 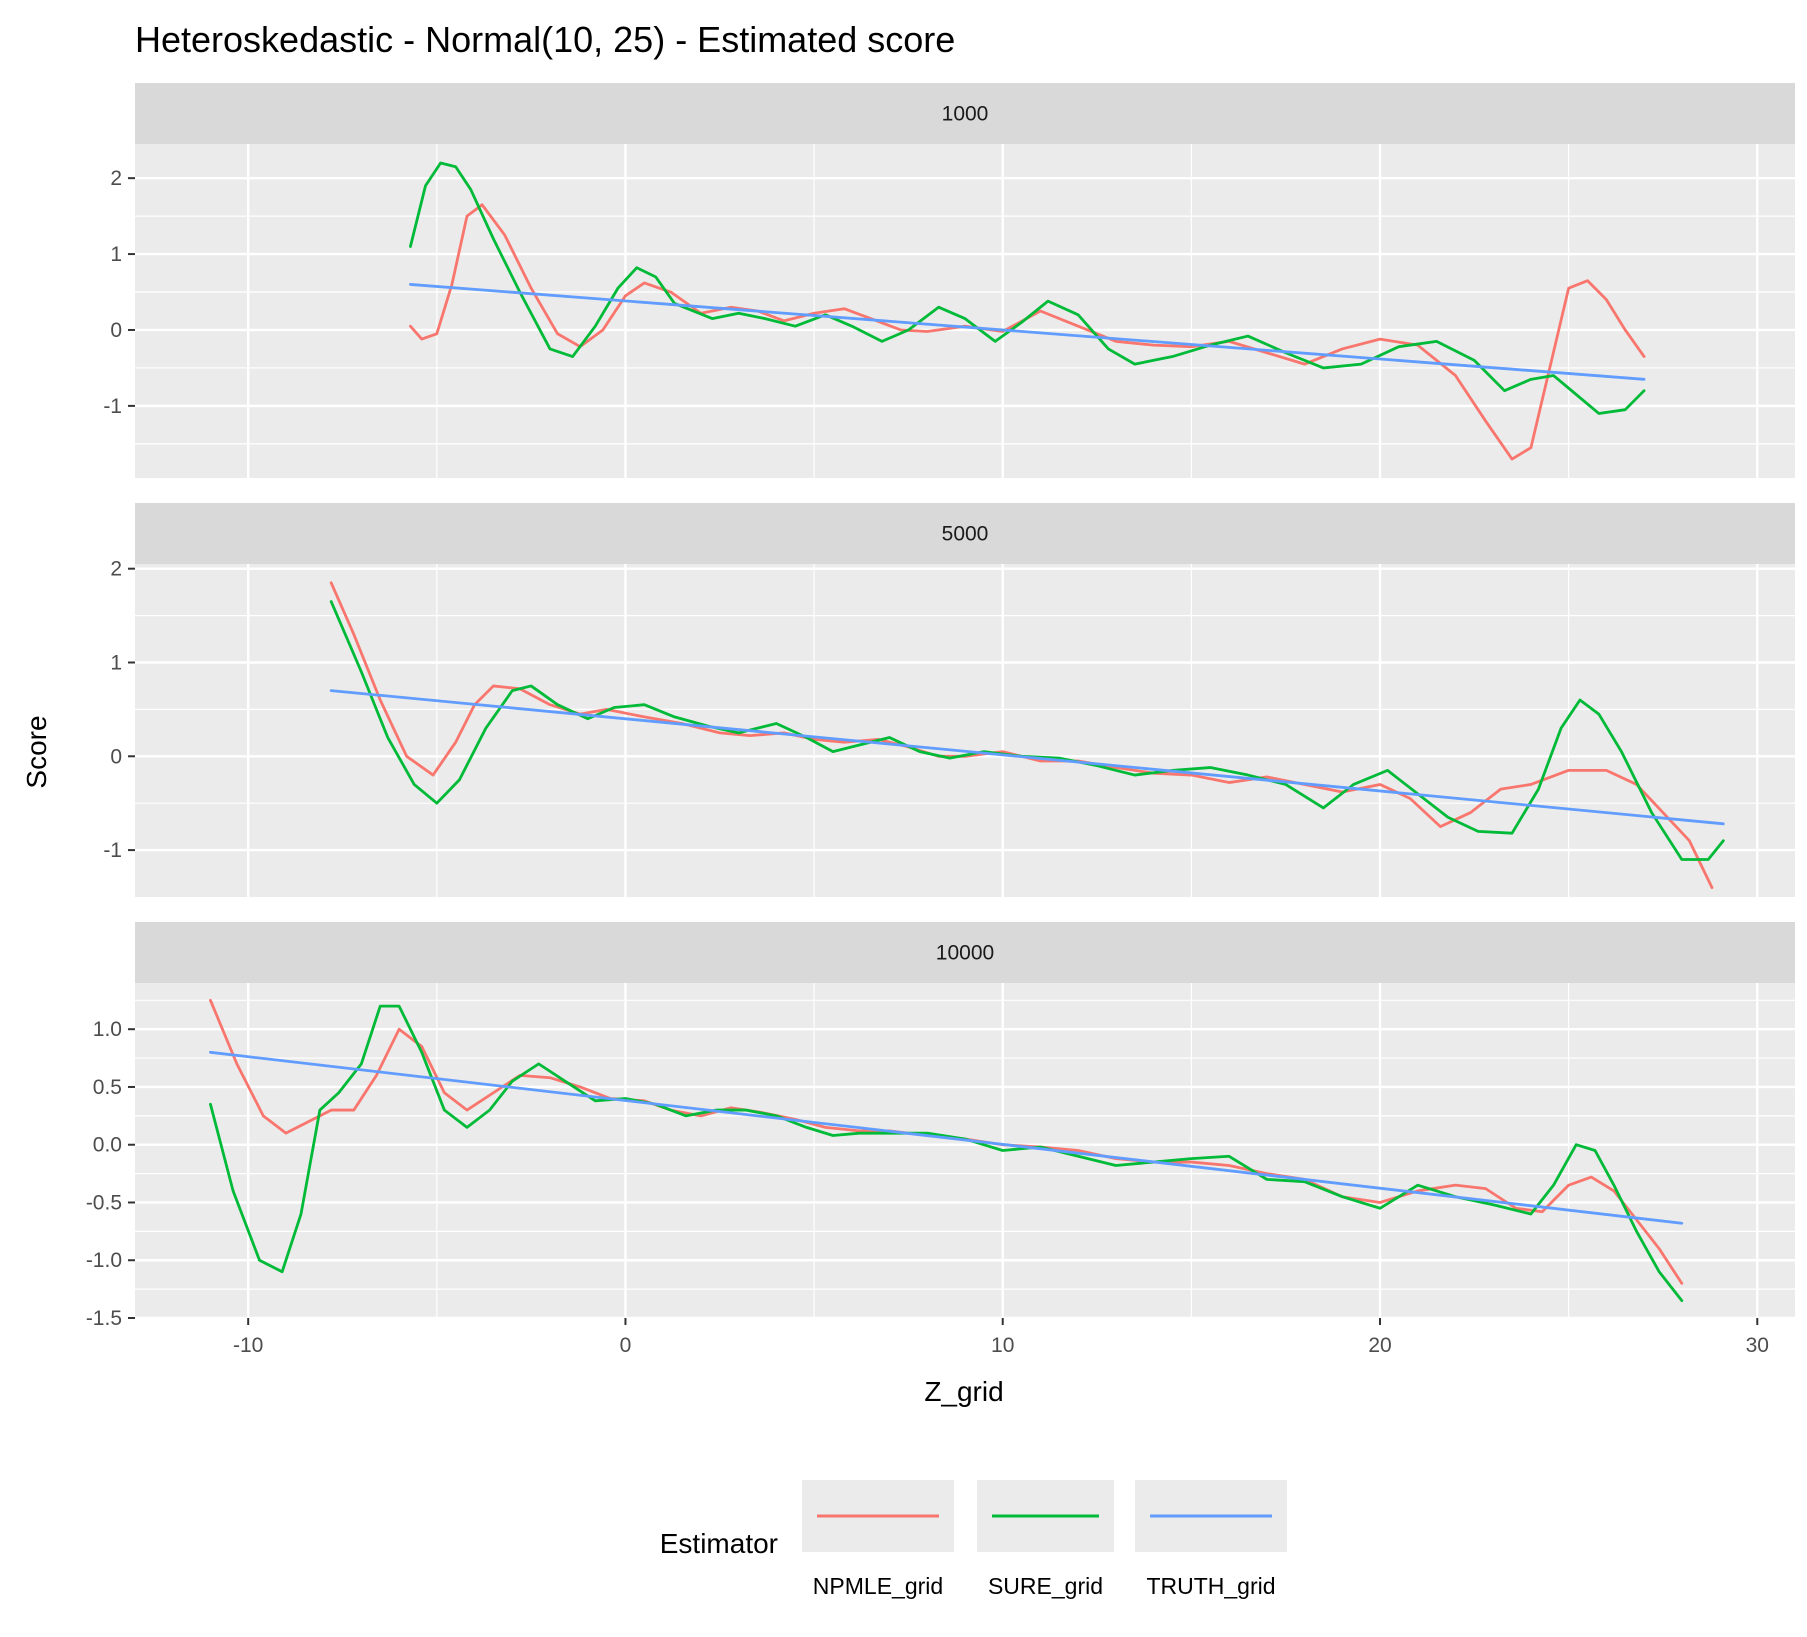 I want to click on x-tick-label: 20, so click(x=1379, y=1345).